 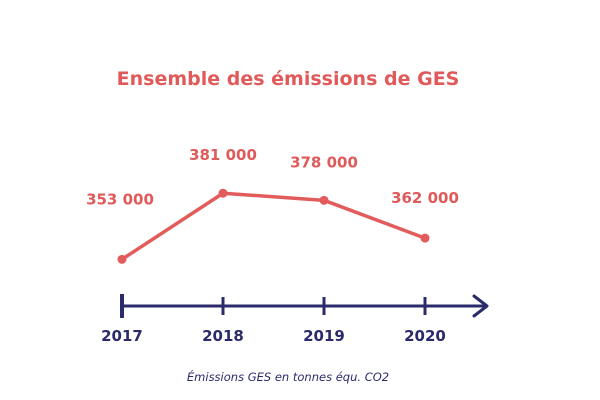 I want to click on x-axis-caption: Émissions GES en tonnes équ. CO2, so click(x=288, y=376).